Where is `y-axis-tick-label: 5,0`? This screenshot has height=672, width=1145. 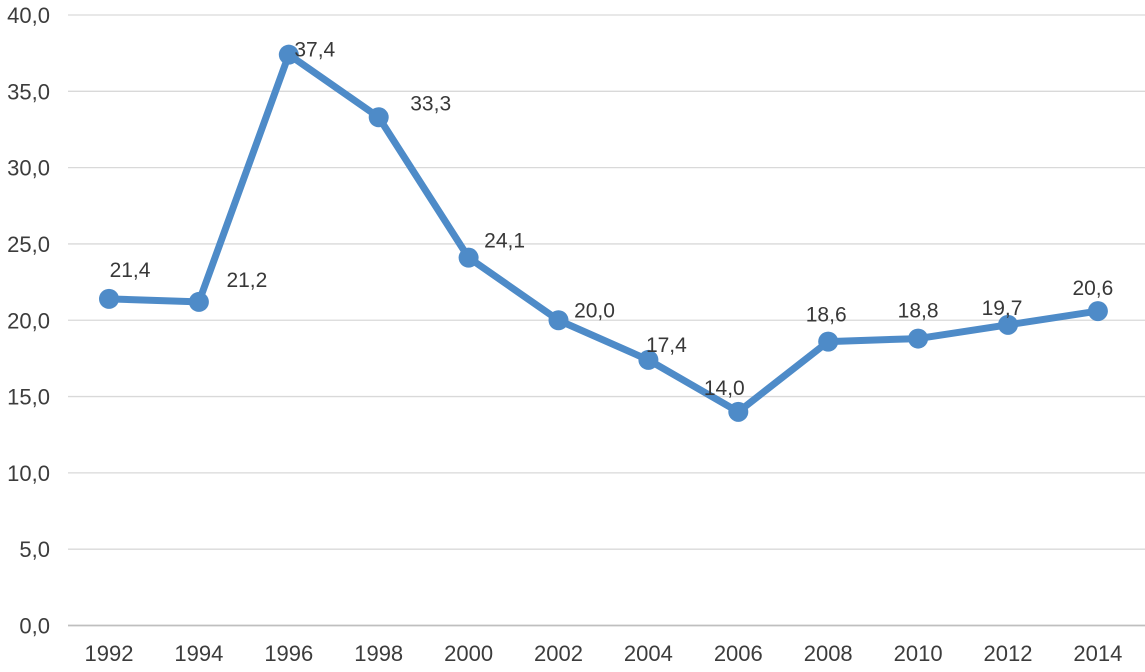 y-axis-tick-label: 5,0 is located at coordinates (34, 549).